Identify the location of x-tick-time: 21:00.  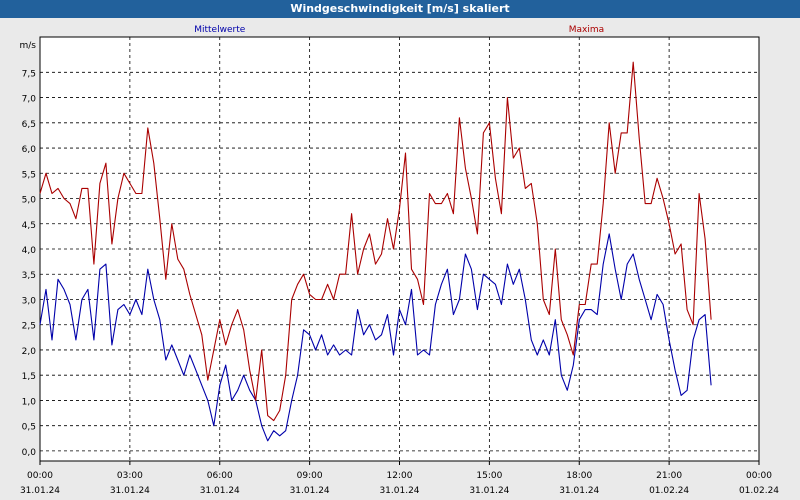
(669, 476).